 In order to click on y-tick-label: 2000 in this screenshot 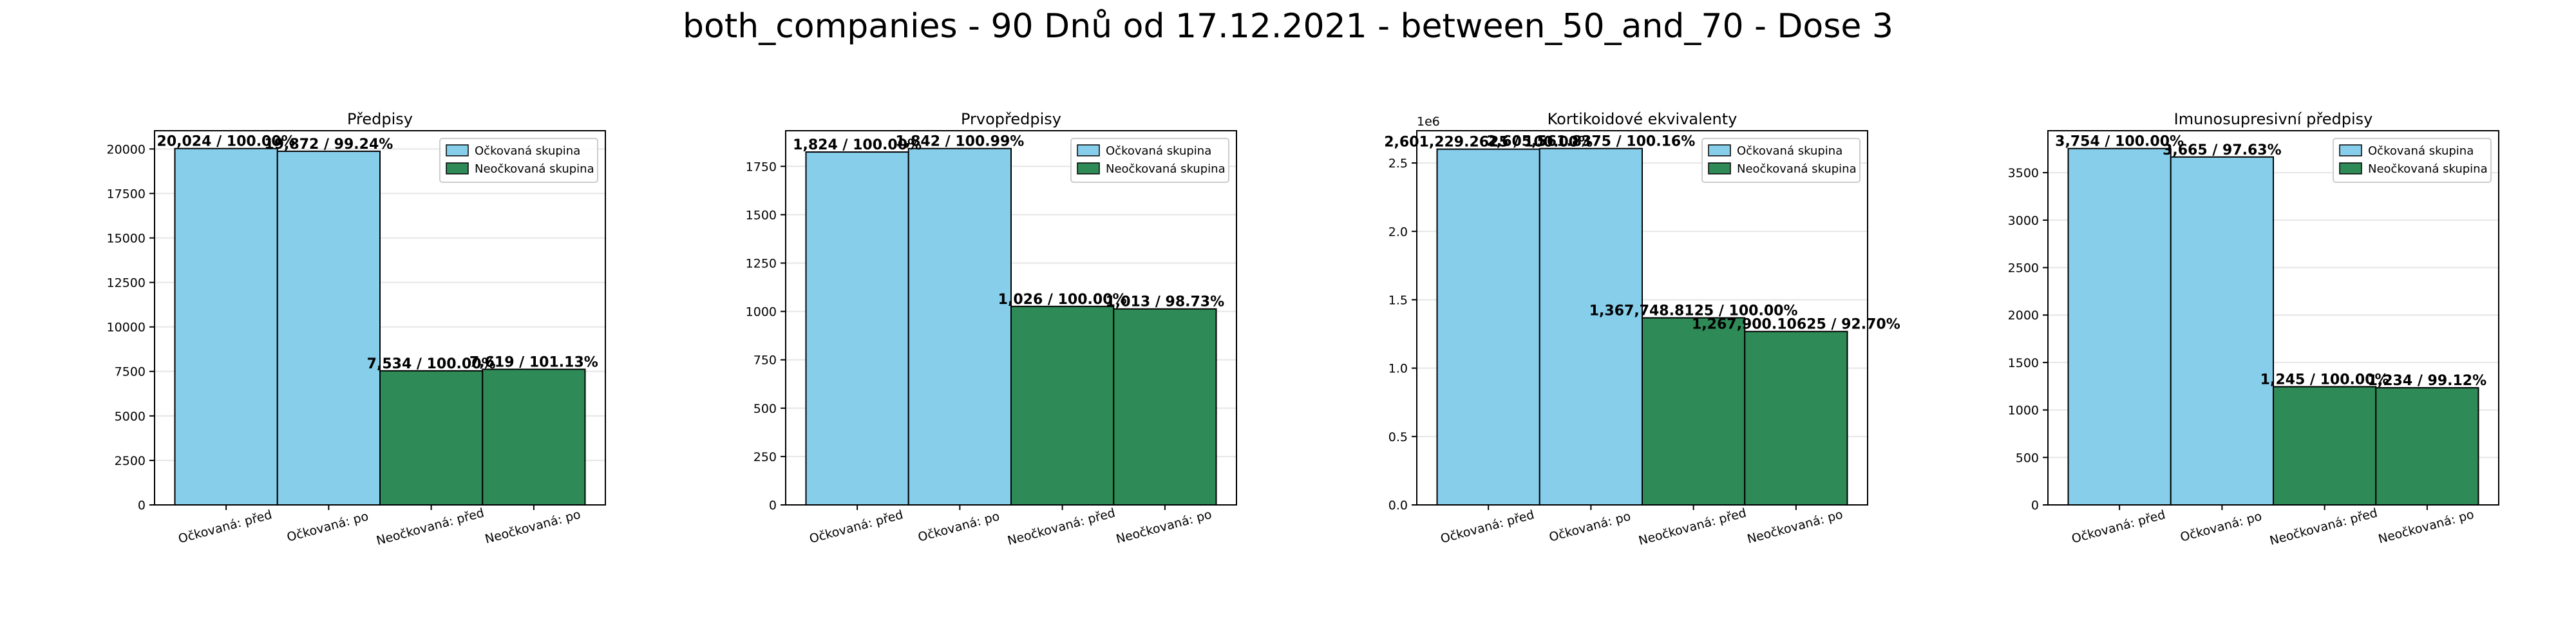, I will do `click(2024, 315)`.